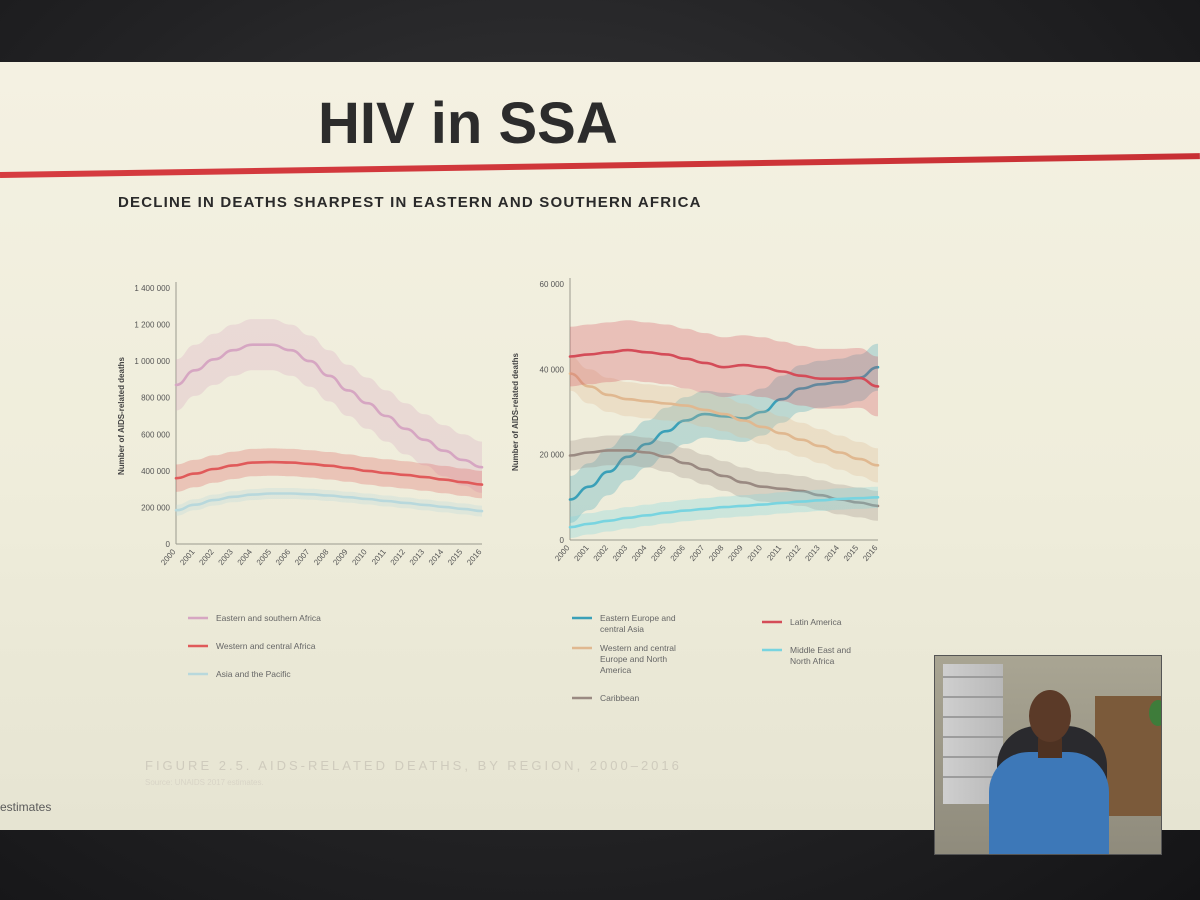  What do you see at coordinates (1050, 716) in the screenshot?
I see `presenter-head` at bounding box center [1050, 716].